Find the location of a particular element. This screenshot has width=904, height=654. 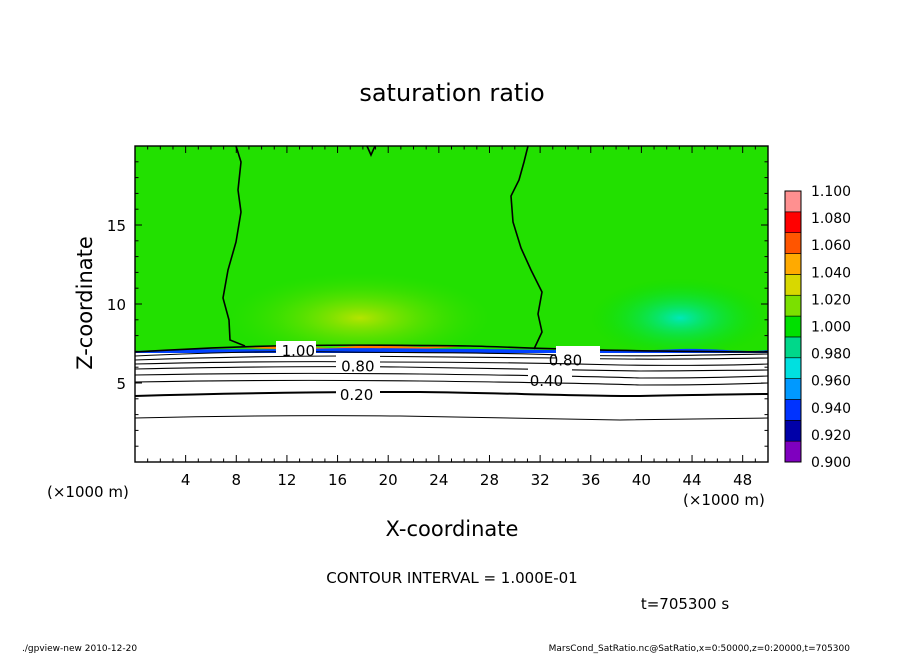

y-axis-label: Z-coordinate is located at coordinates (85, 303).